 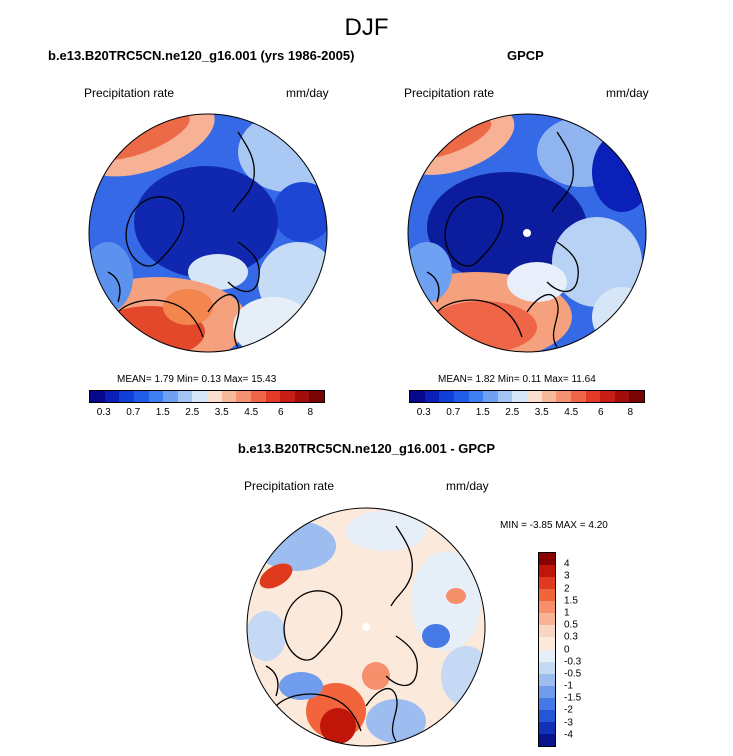 I want to click on diff-colorbar-tick-label: 1, so click(x=567, y=613).